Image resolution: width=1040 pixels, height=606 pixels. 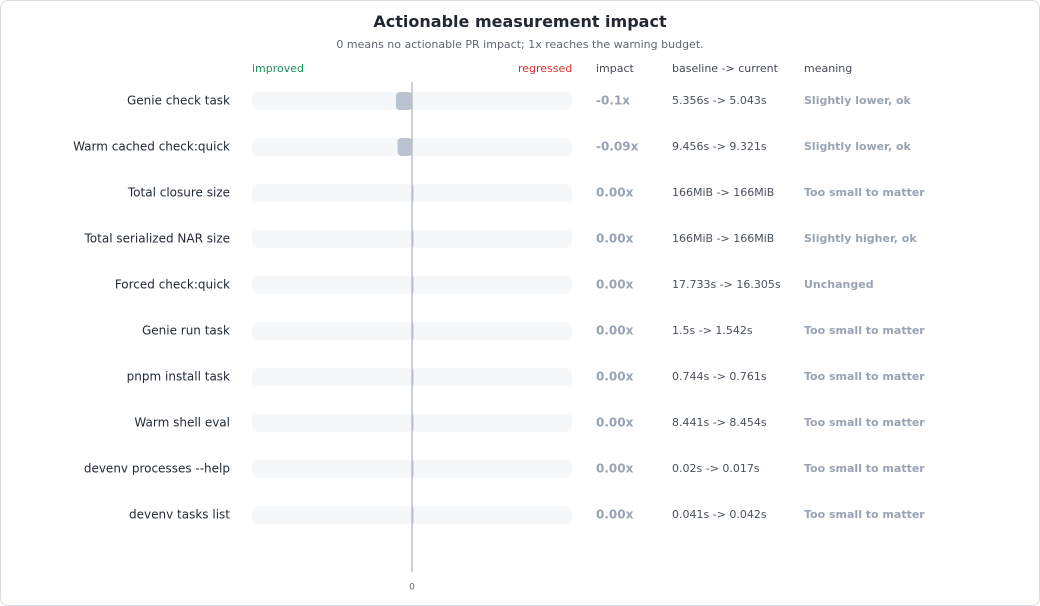 I want to click on baseline-value: 17.733s -> 16.305s, so click(x=726, y=284).